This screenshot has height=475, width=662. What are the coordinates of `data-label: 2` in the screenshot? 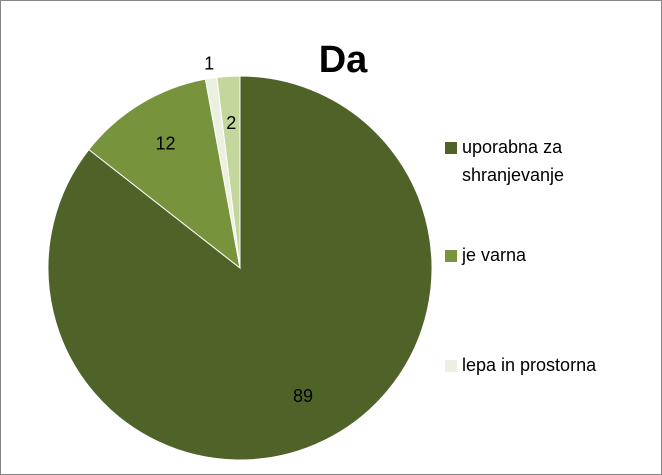 It's located at (231, 123).